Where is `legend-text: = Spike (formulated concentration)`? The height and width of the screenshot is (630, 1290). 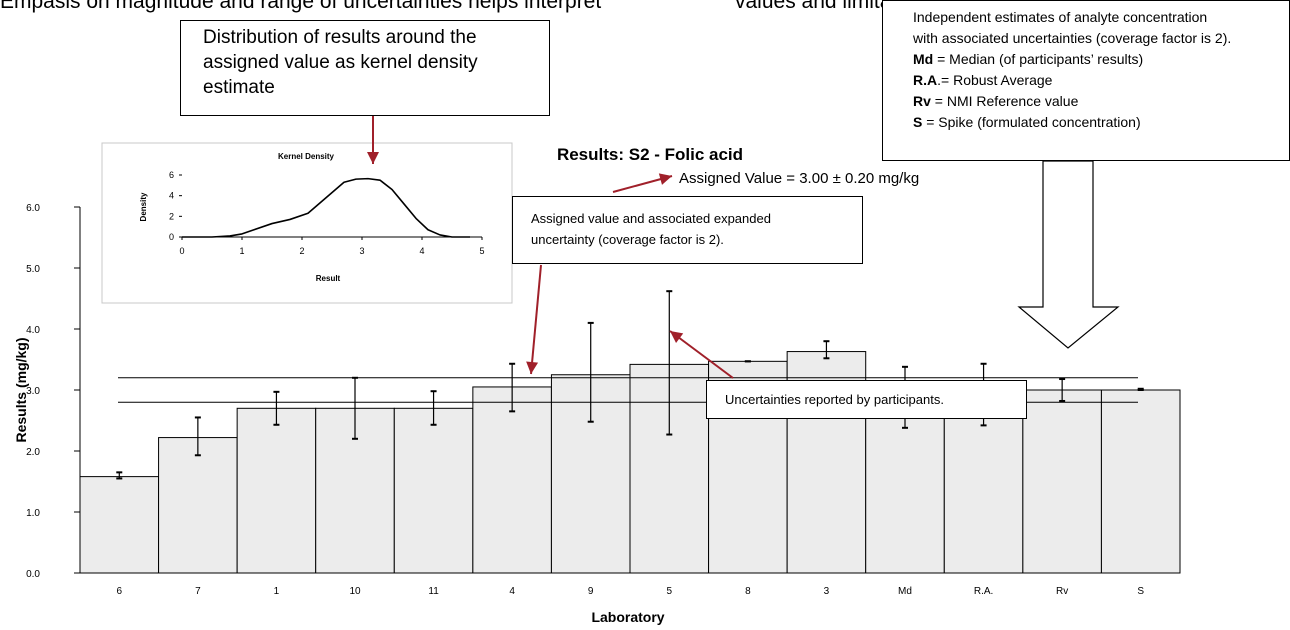 legend-text: = Spike (formulated concentration) is located at coordinates (1031, 122).